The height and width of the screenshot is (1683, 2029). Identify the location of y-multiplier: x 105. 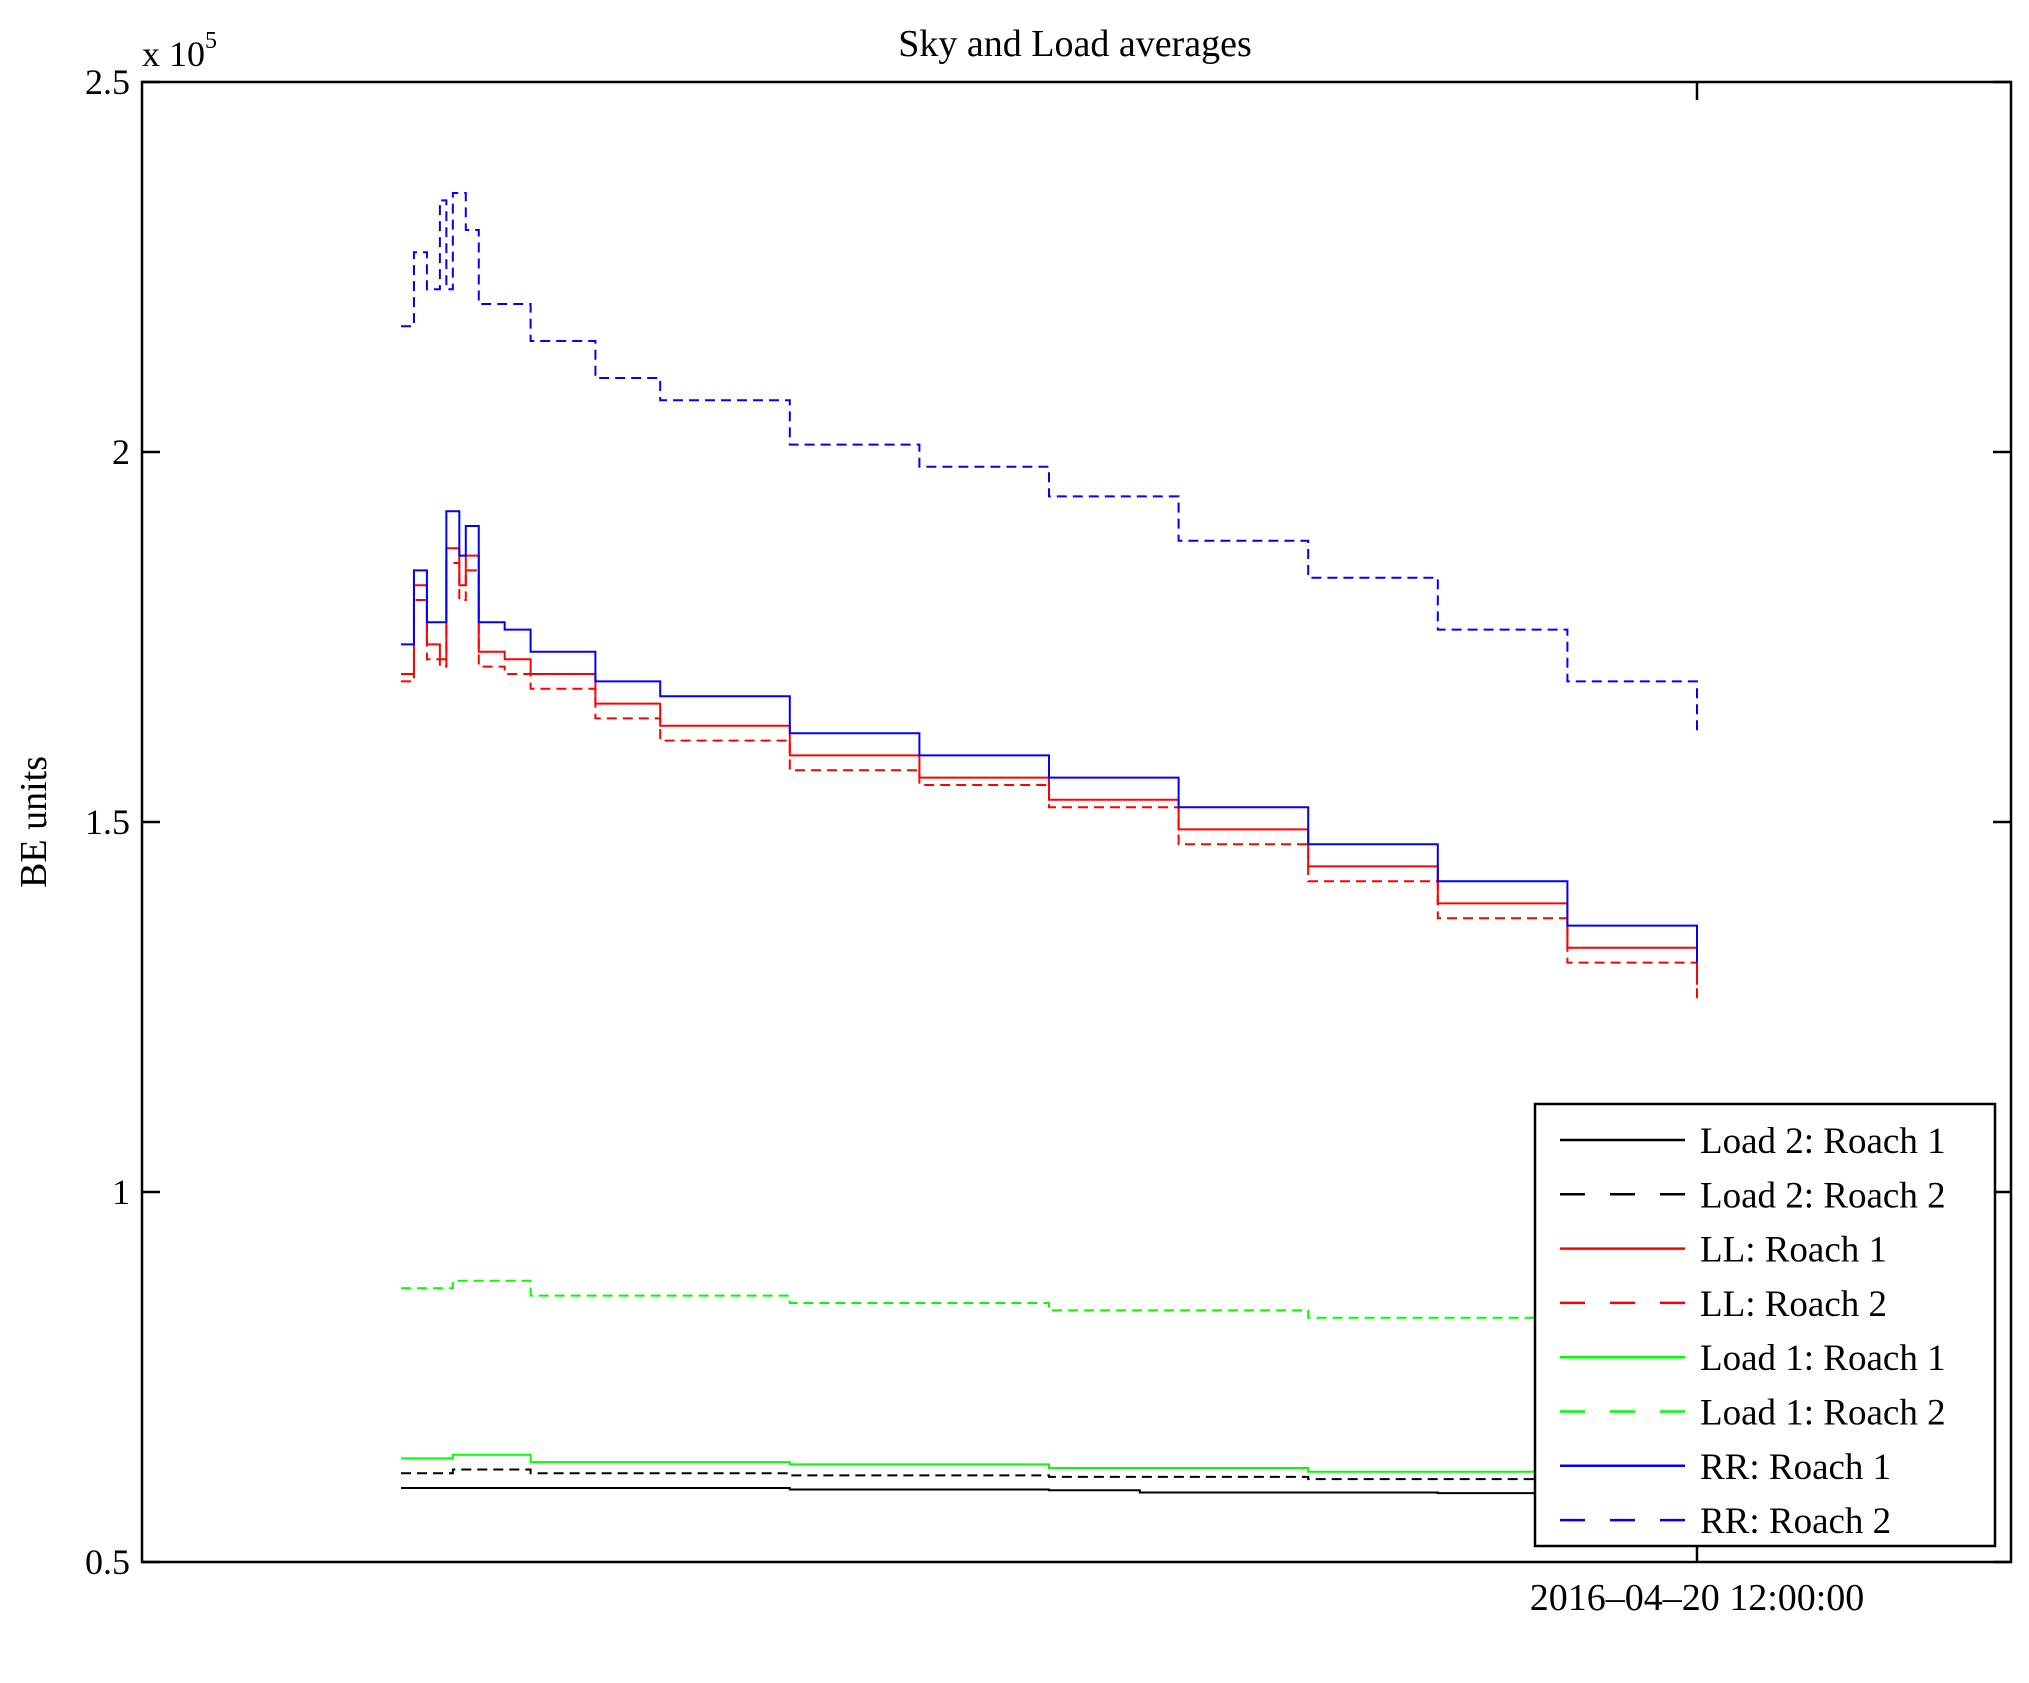
(179, 51).